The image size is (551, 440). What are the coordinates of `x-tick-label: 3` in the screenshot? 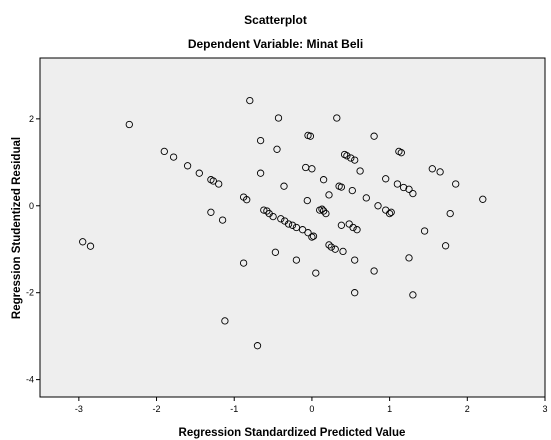 It's located at (544, 409).